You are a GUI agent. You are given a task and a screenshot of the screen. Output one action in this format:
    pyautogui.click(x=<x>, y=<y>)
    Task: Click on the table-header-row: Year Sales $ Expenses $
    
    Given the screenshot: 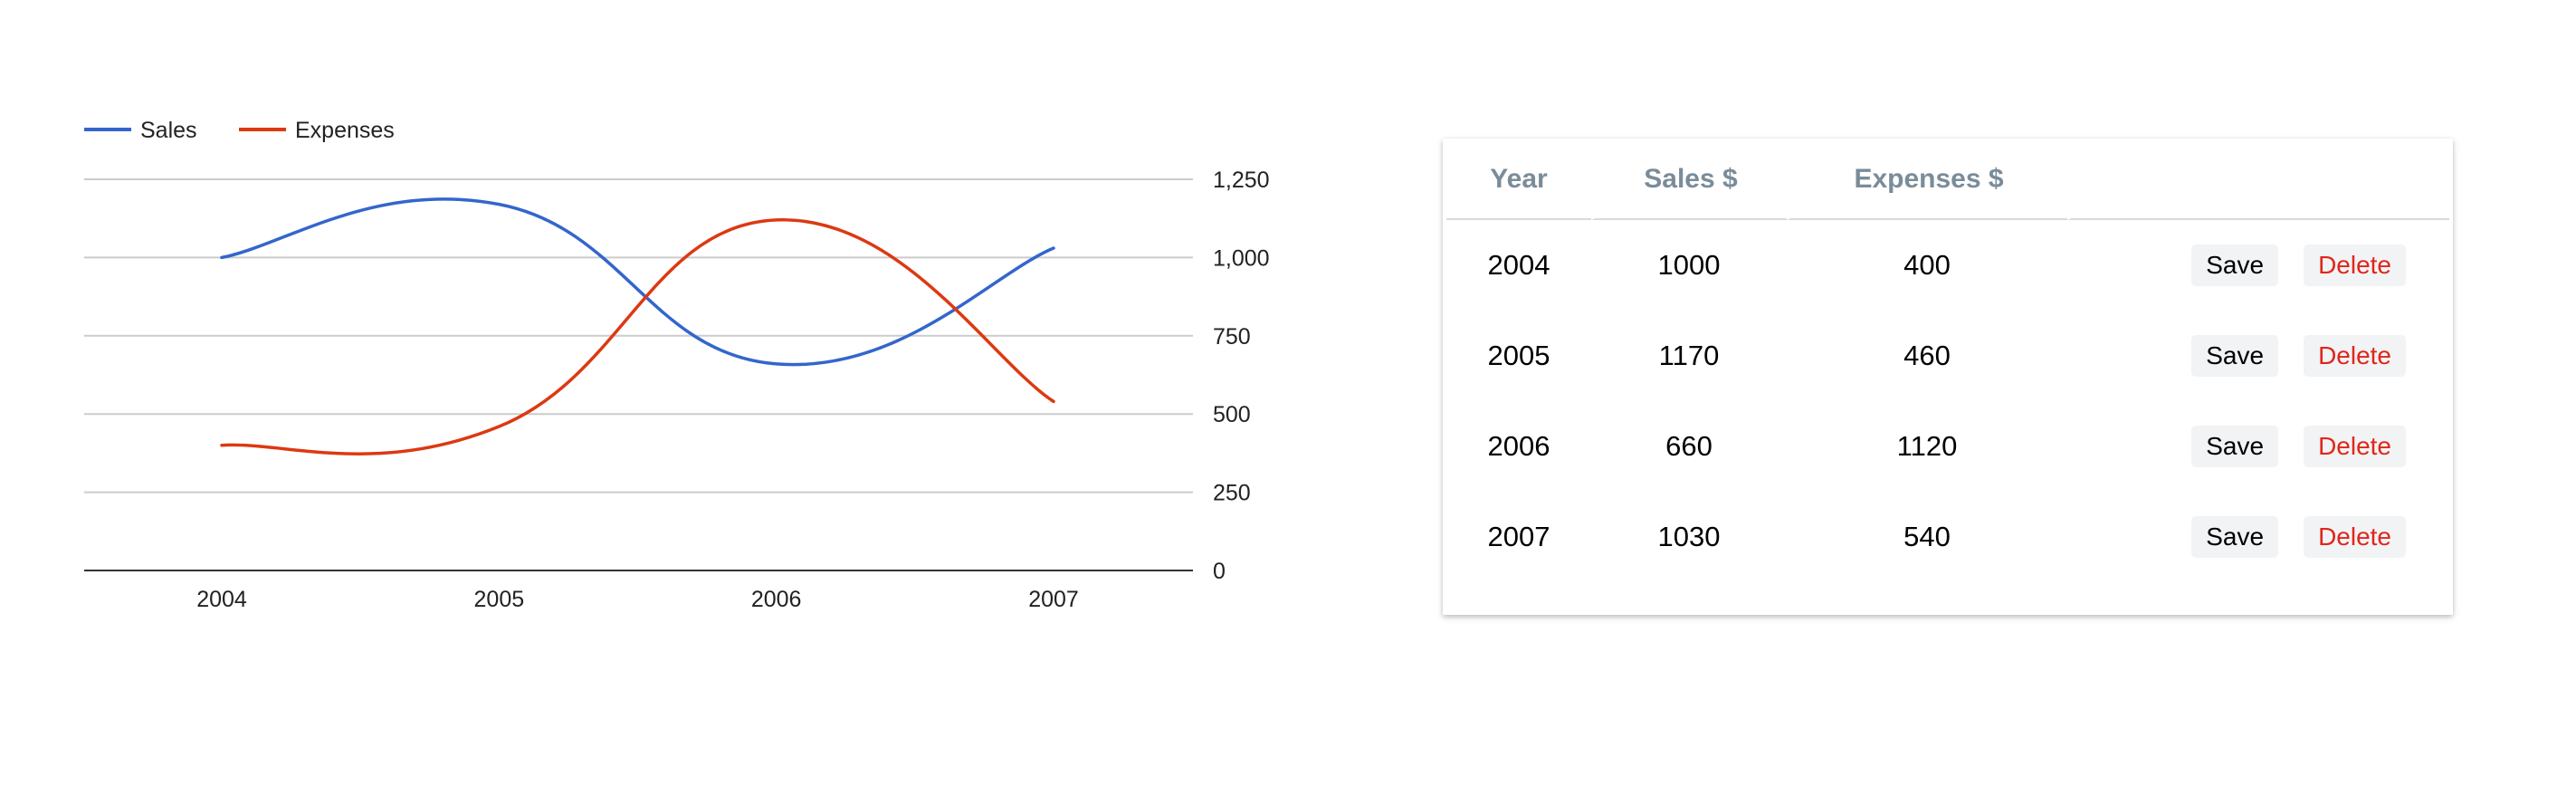 What is the action you would take?
    pyautogui.click(x=1947, y=180)
    